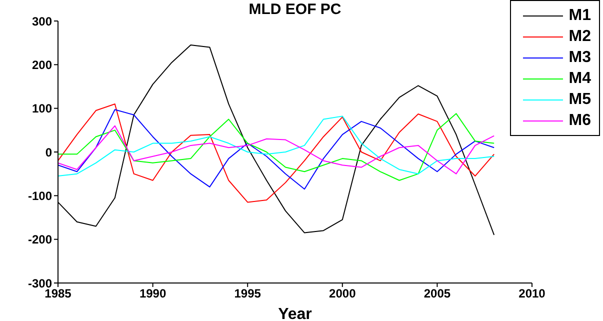 This screenshot has height=321, width=603. What do you see at coordinates (342, 293) in the screenshot?
I see `x-tick-label: 2000` at bounding box center [342, 293].